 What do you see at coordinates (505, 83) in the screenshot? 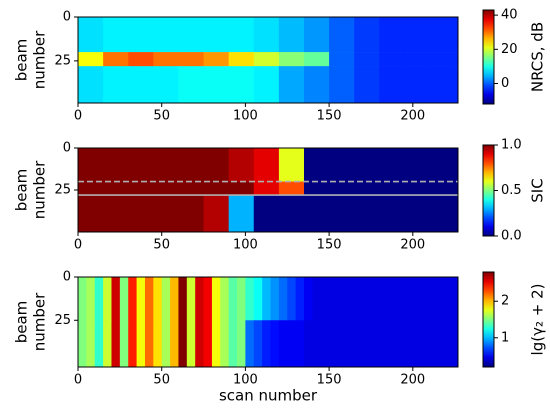
I see `colorbar-tick-label: 0` at bounding box center [505, 83].